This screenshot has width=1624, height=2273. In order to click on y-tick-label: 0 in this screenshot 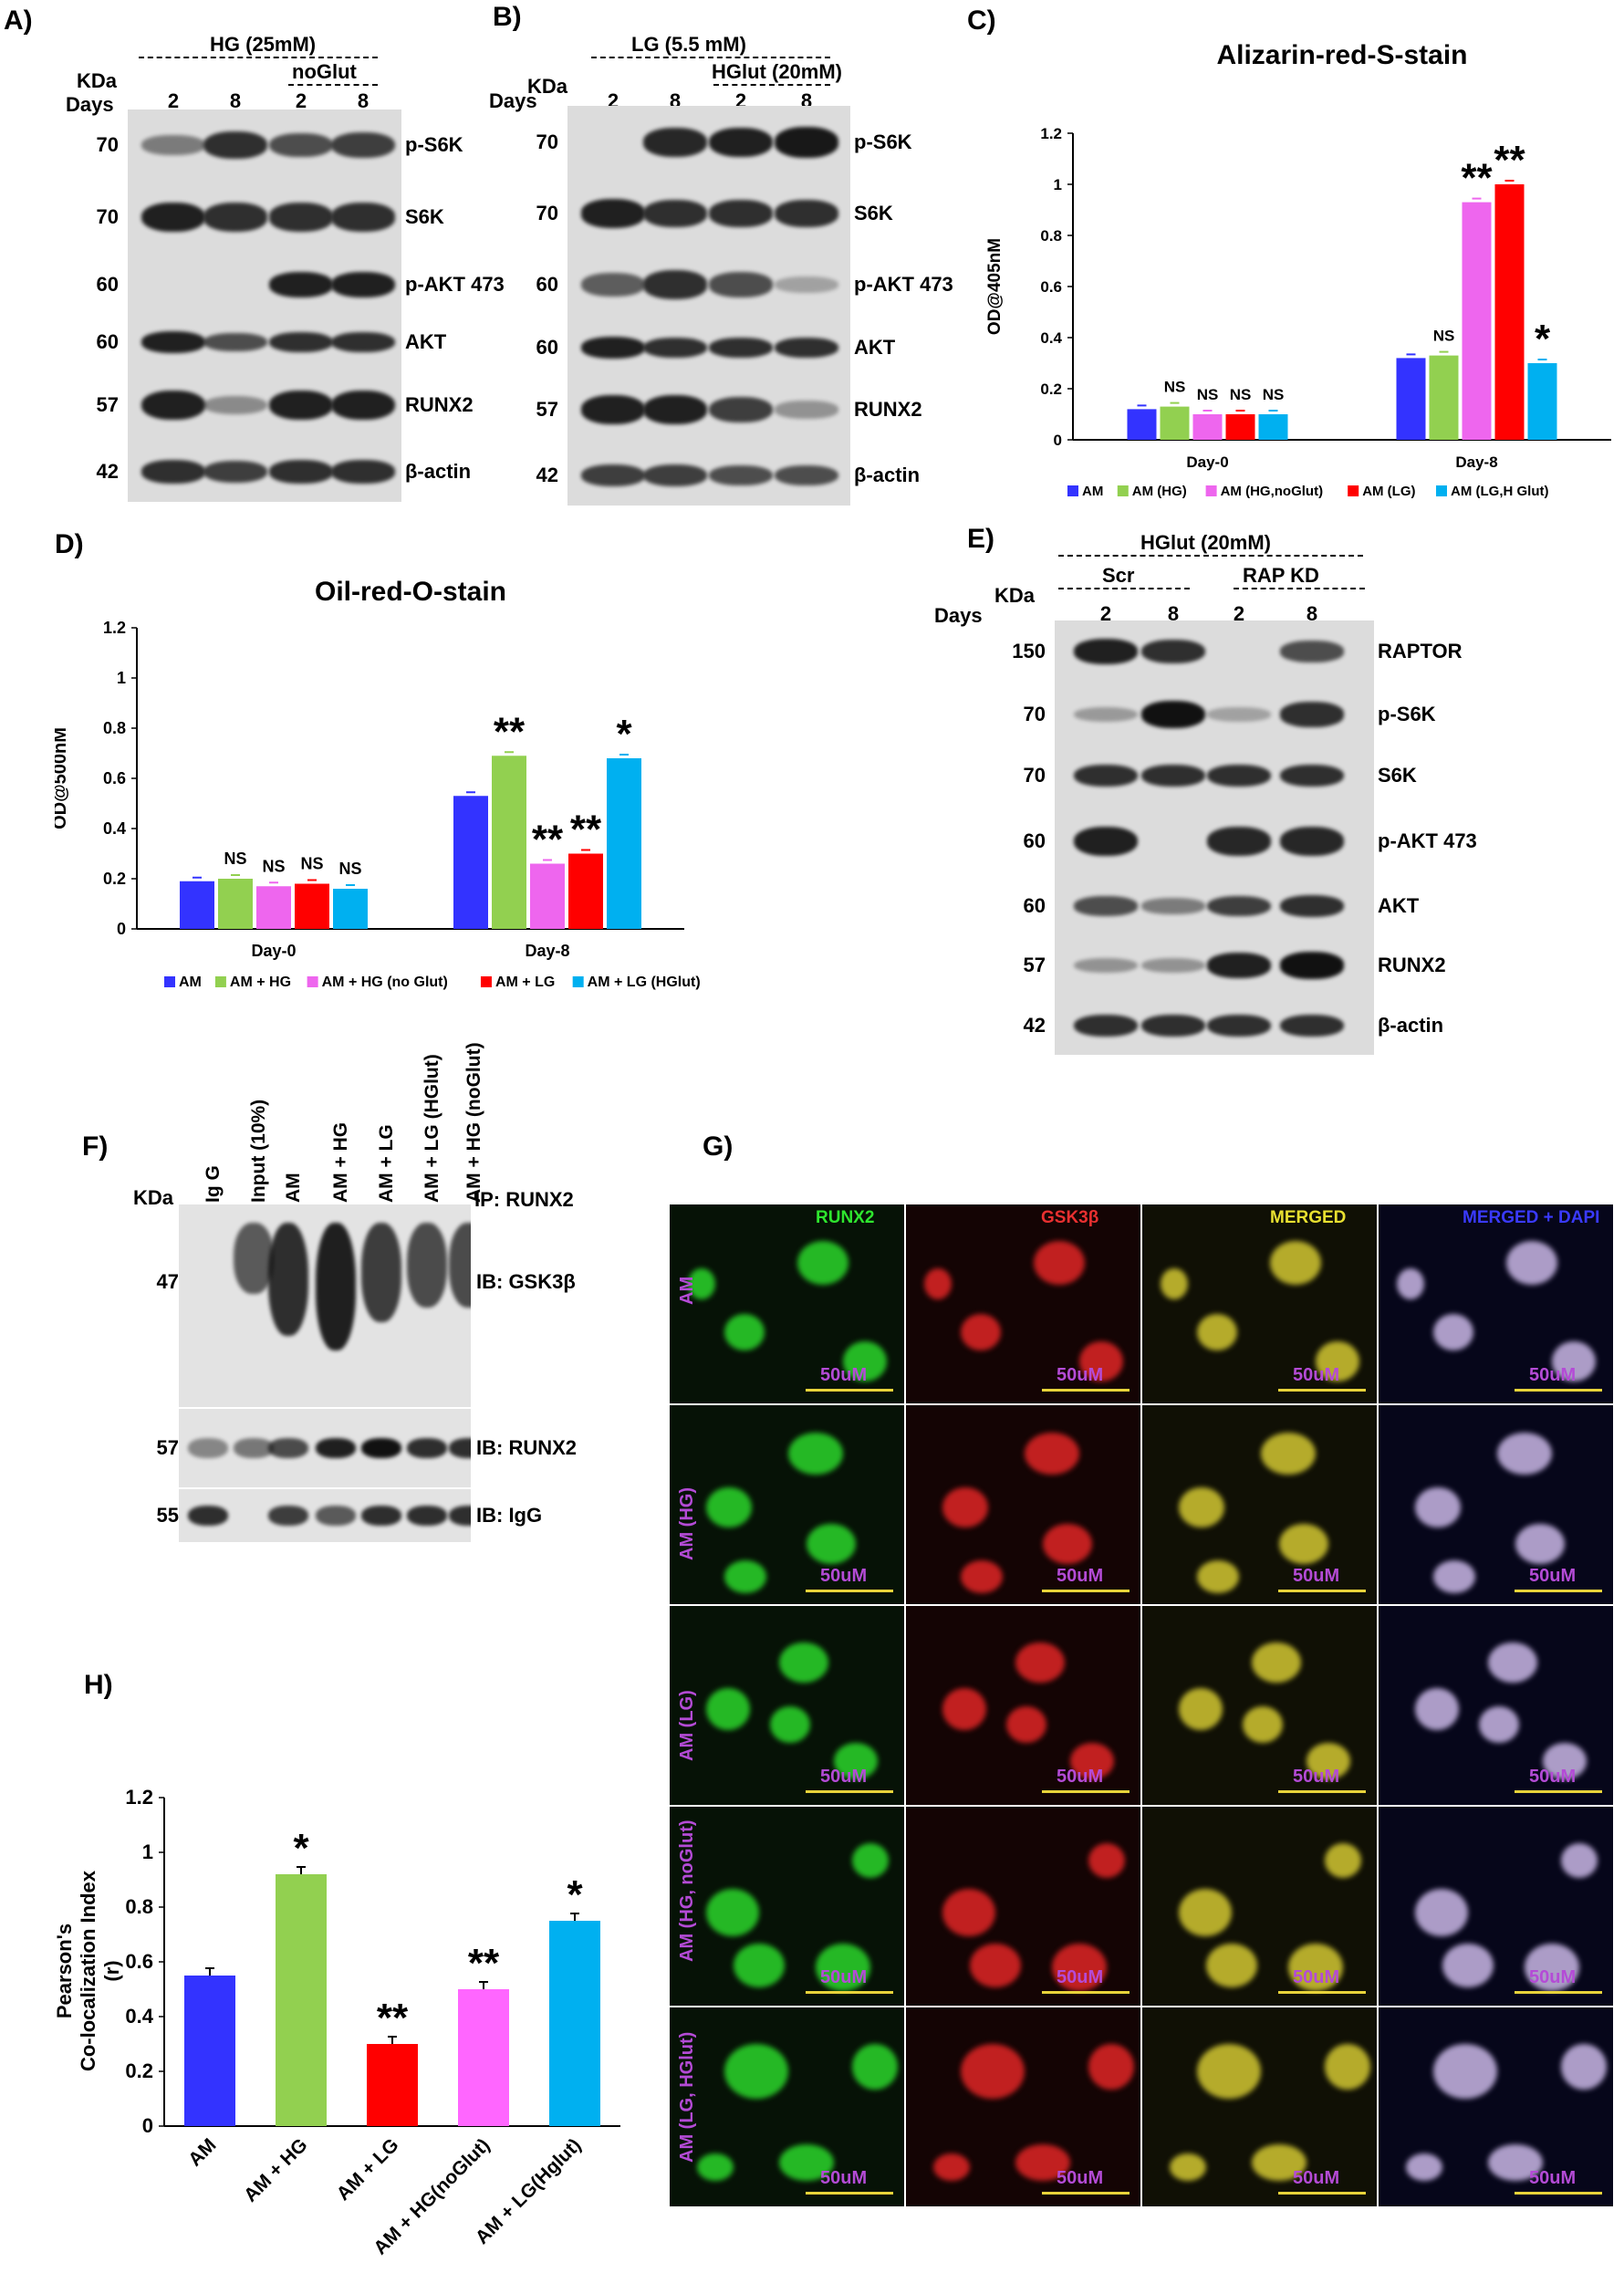, I will do `click(147, 2125)`.